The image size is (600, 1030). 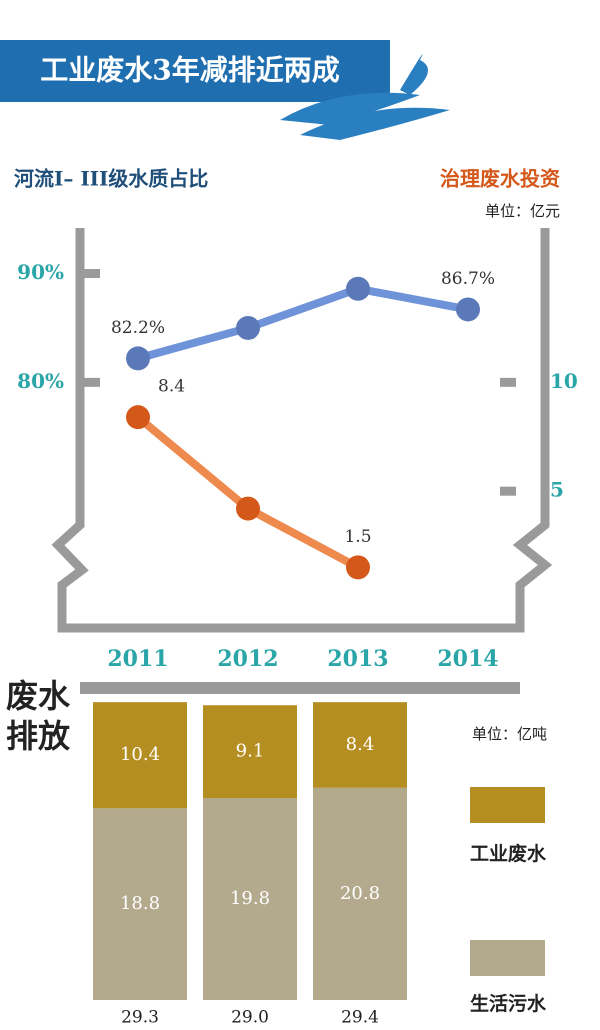 What do you see at coordinates (138, 328) in the screenshot?
I see `value-label: 82.2%` at bounding box center [138, 328].